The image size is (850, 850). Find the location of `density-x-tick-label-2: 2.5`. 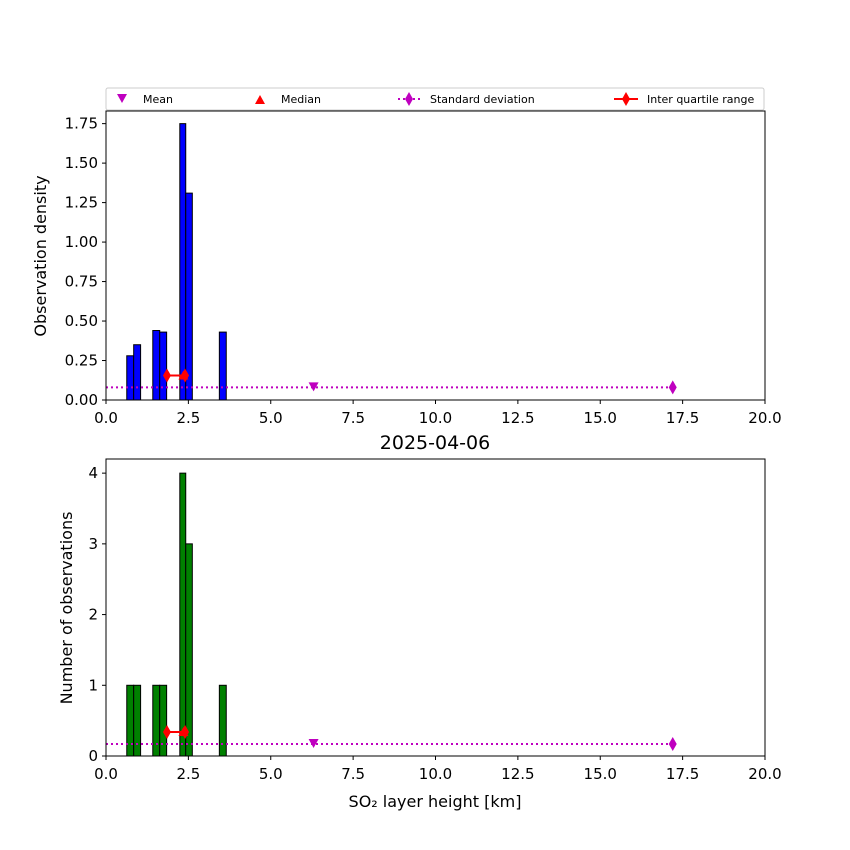

density-x-tick-label-2: 2.5 is located at coordinates (188, 418).